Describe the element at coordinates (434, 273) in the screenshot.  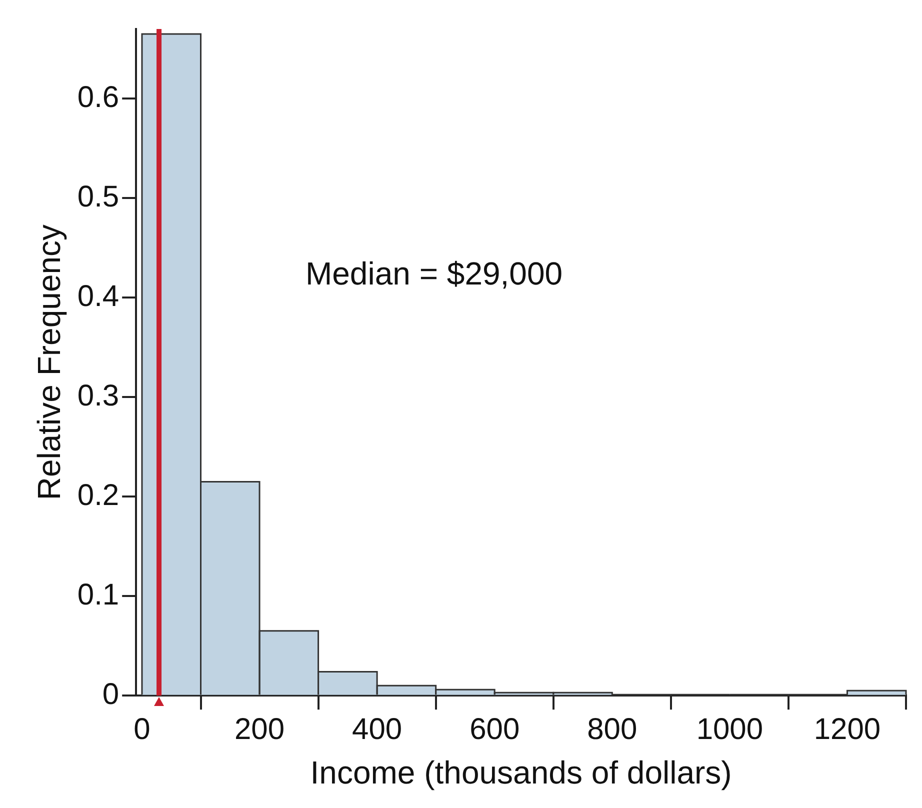
I see `annotation: Median = $29,000` at that location.